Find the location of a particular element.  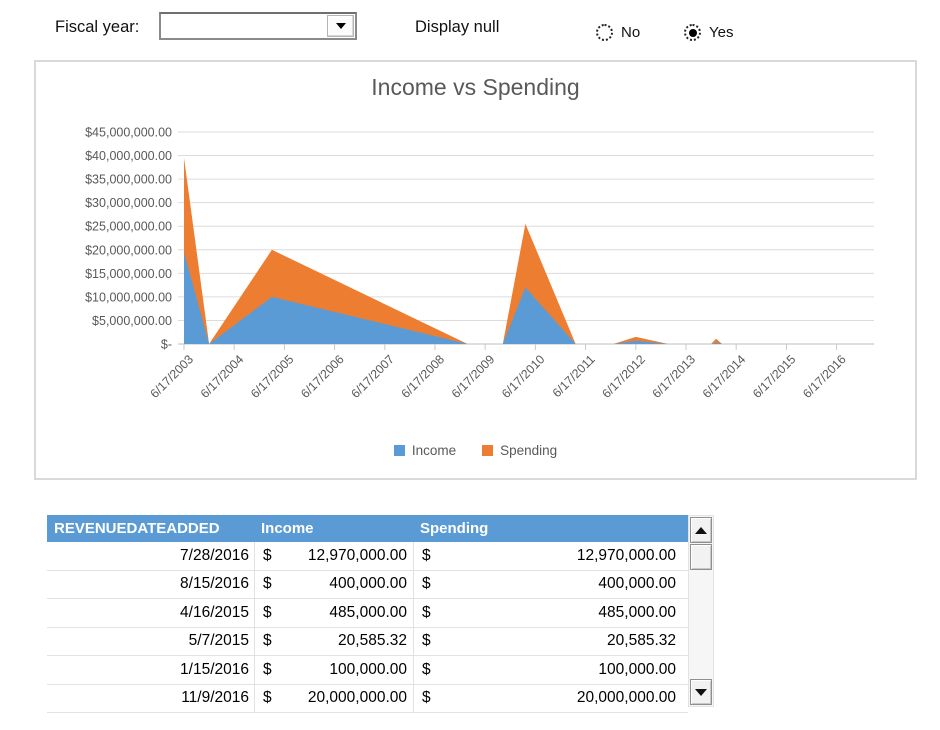

radio-button-yes is located at coordinates (692, 32).